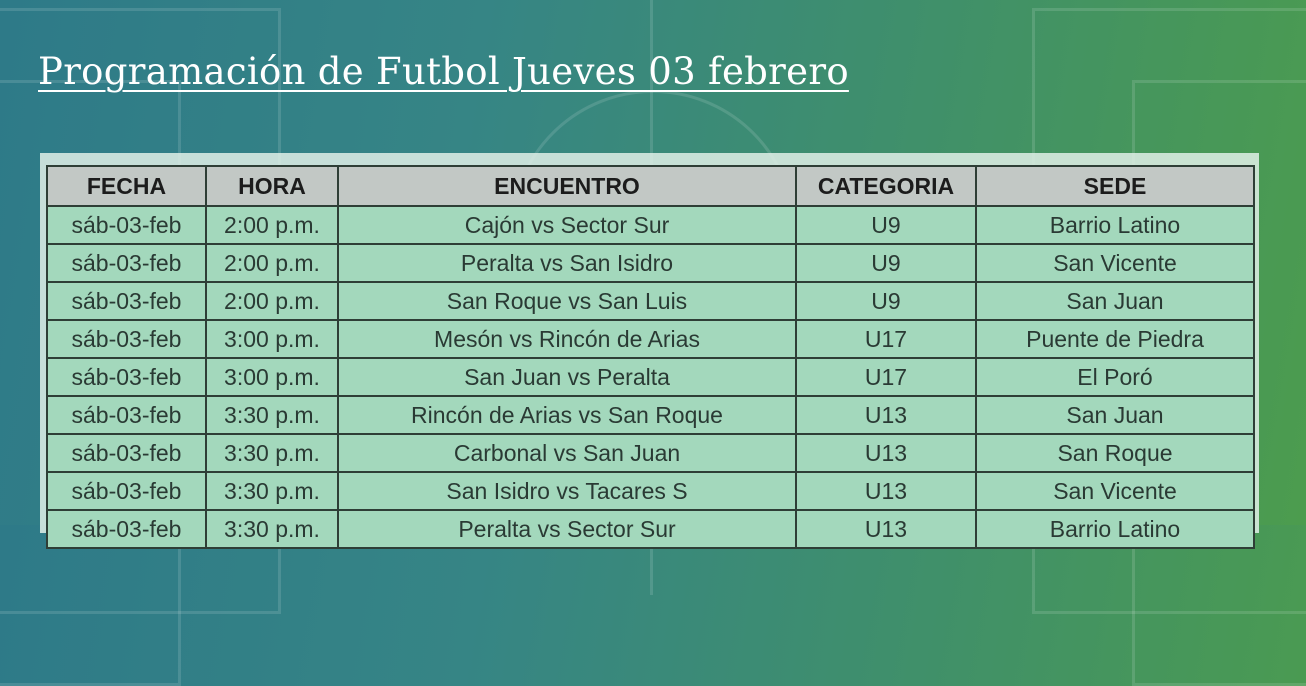 This screenshot has height=686, width=1306. I want to click on header-row: FECHA HORA ENCUENTRO CATEGORIA SEDE, so click(650, 186).